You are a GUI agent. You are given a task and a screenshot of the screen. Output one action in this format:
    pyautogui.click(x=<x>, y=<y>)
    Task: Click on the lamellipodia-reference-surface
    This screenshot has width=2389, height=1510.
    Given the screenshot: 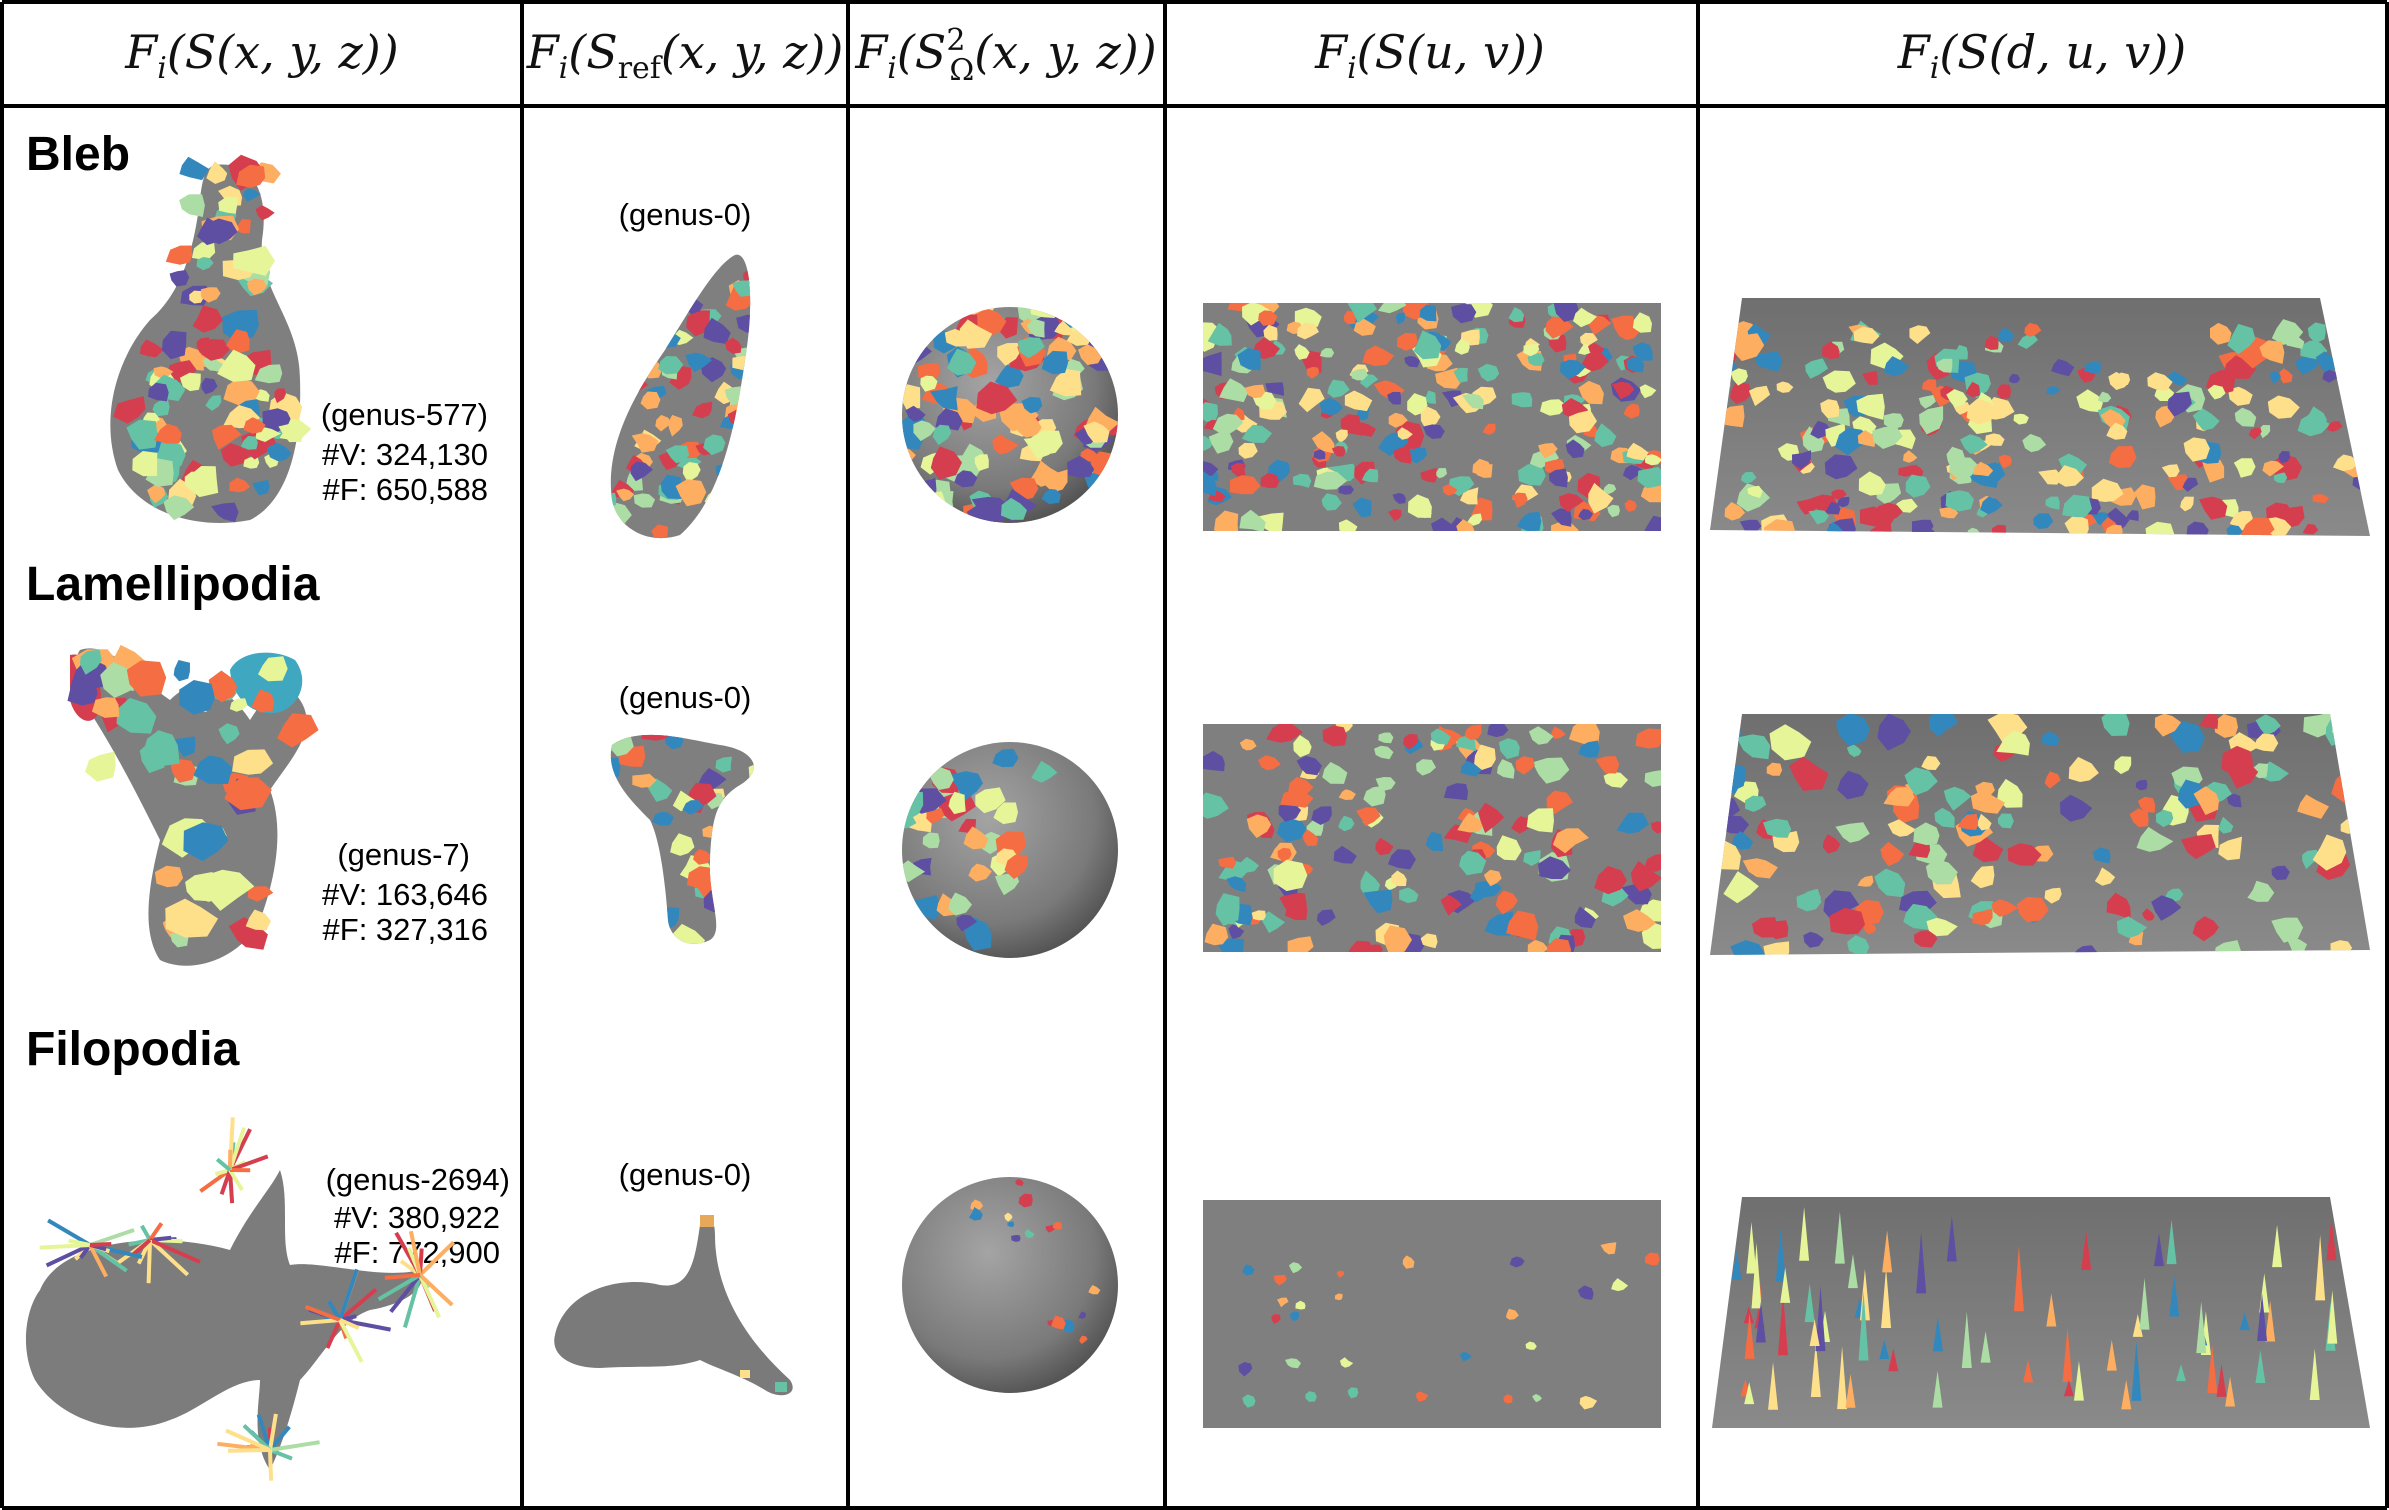 What is the action you would take?
    pyautogui.click(x=682, y=839)
    